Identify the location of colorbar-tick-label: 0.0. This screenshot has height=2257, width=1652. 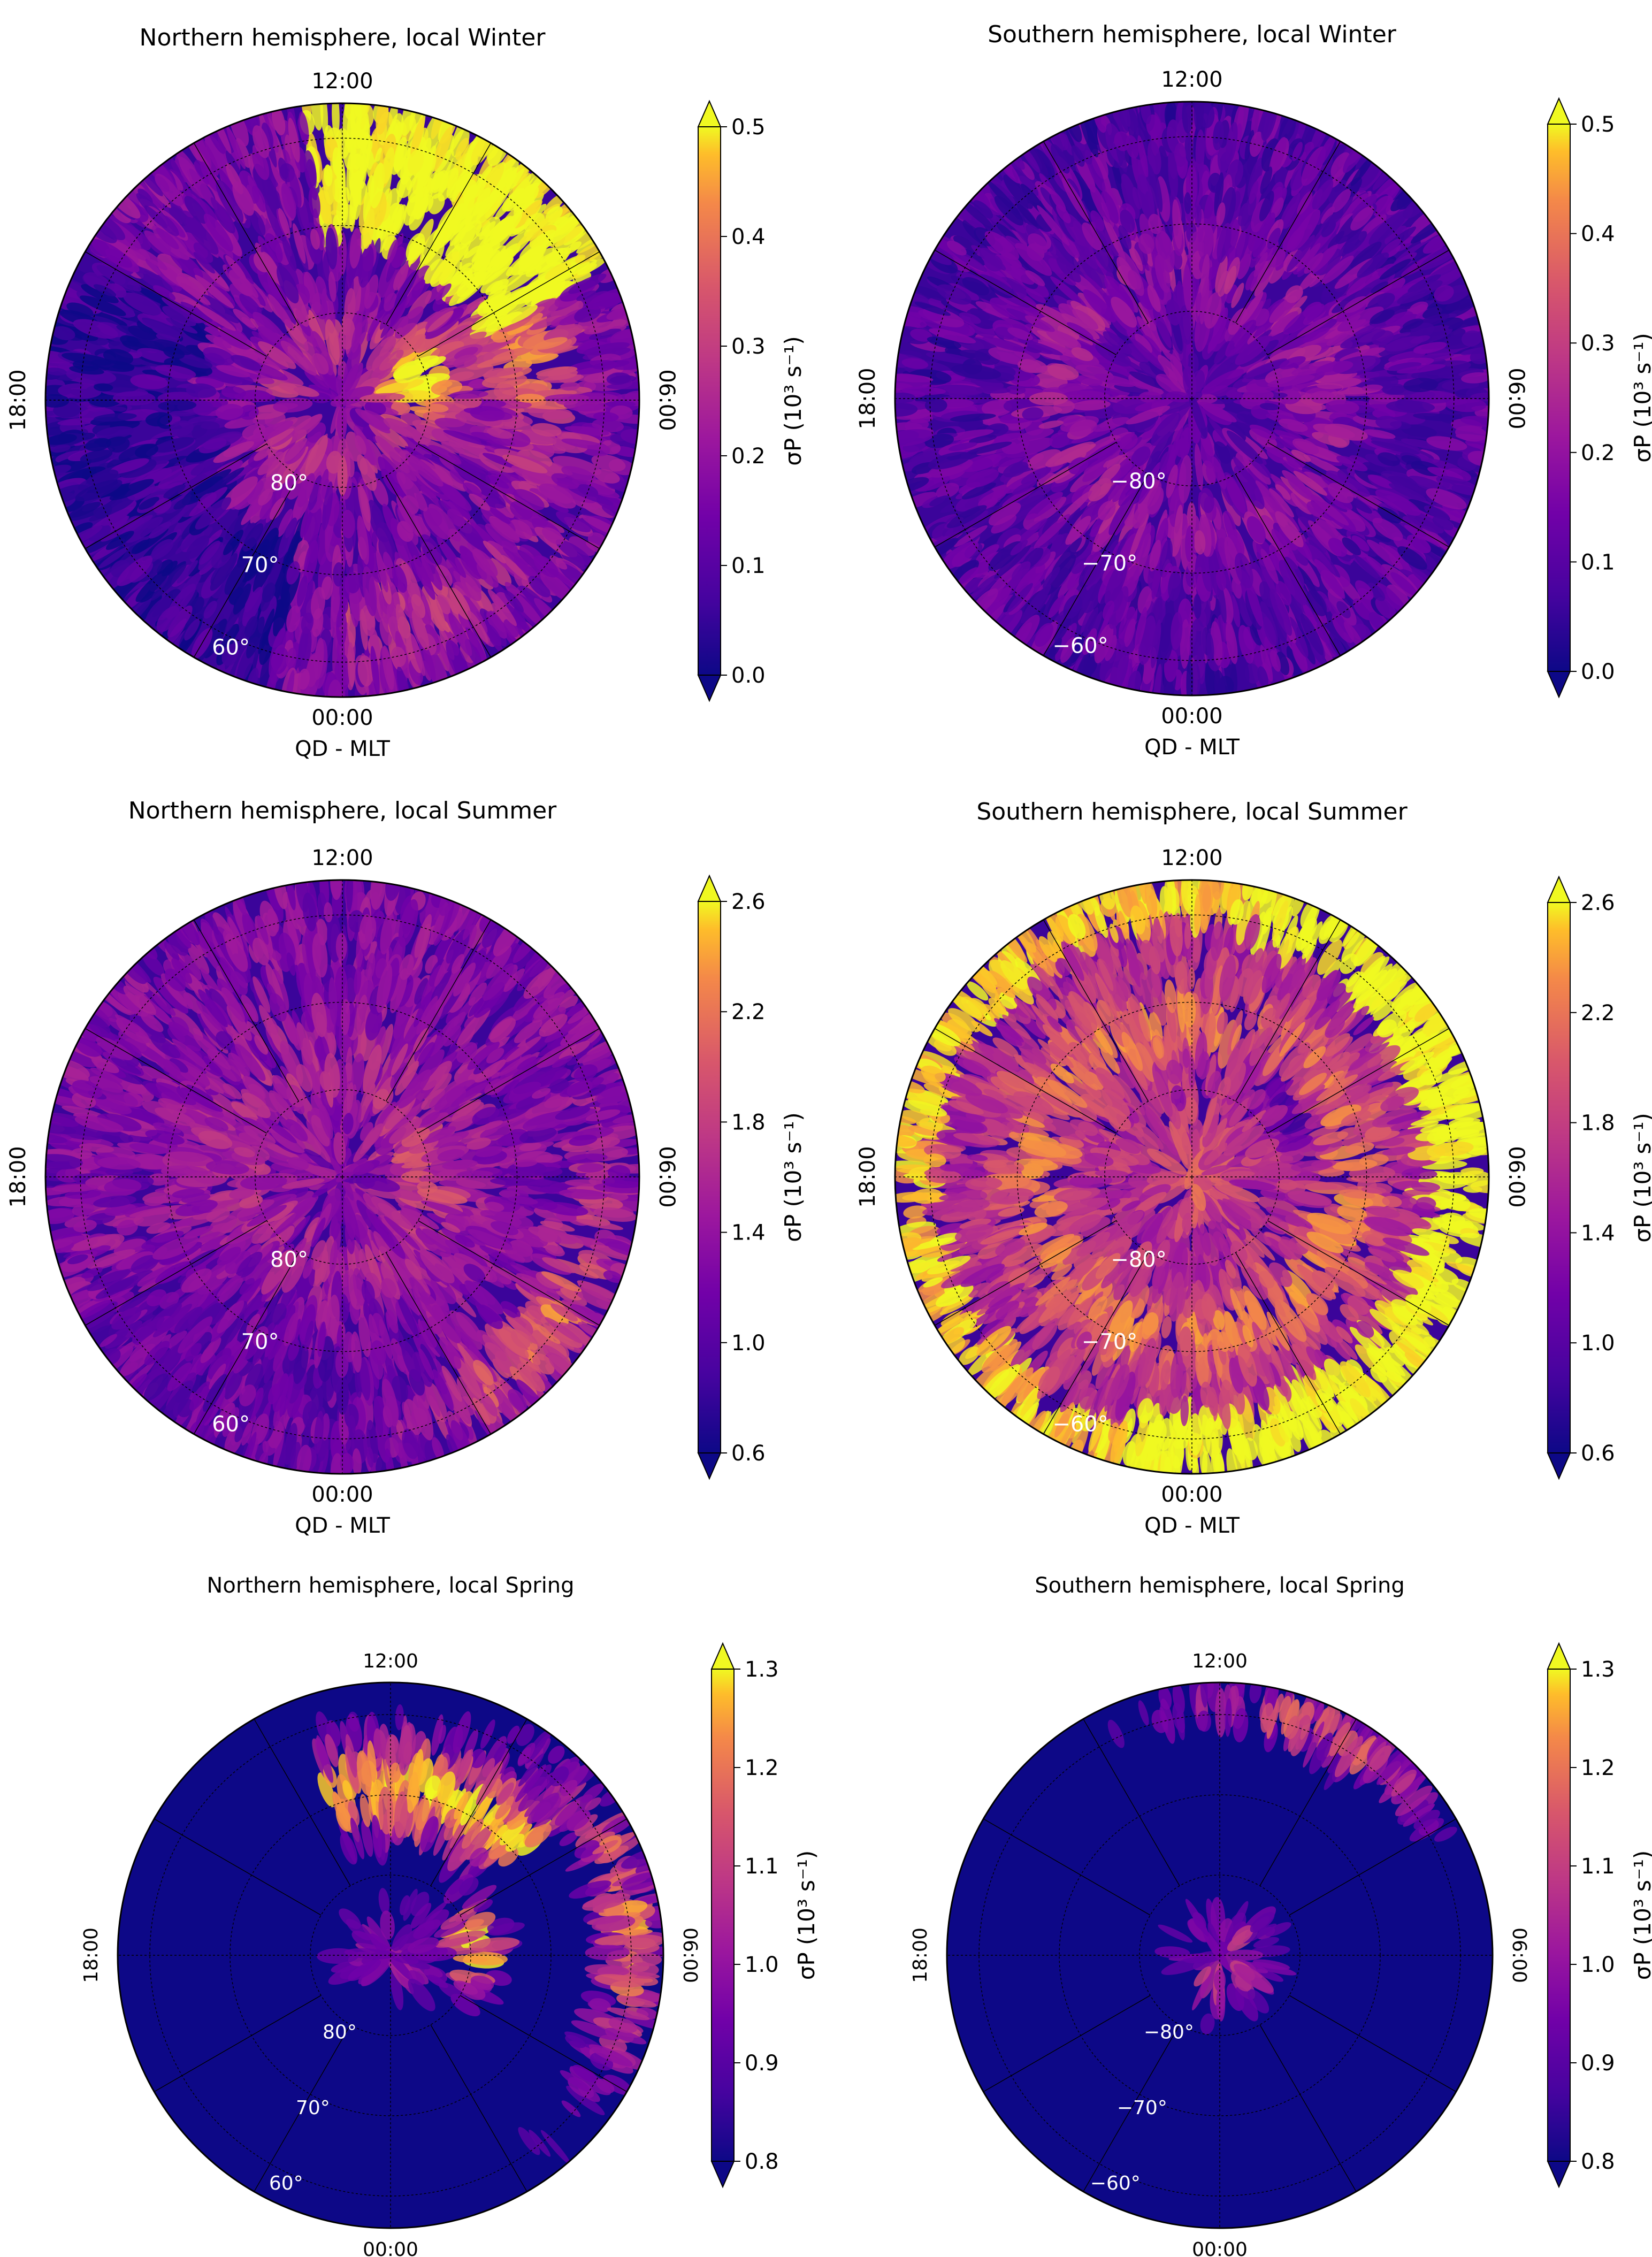
(748, 675).